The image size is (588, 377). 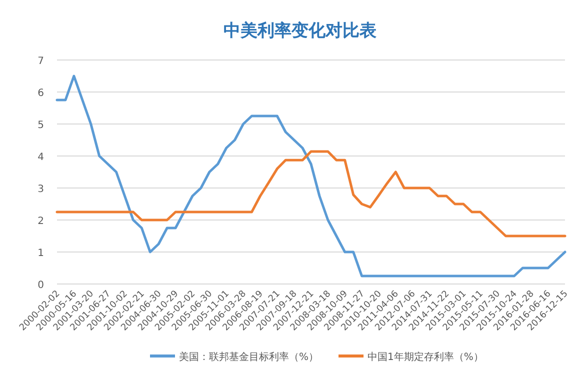 What do you see at coordinates (41, 125) in the screenshot?
I see `y-tick-label: 5` at bounding box center [41, 125].